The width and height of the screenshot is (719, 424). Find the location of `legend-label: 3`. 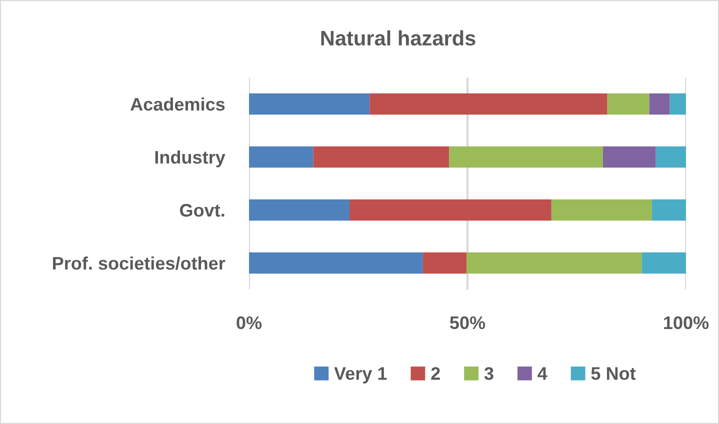

legend-label: 3 is located at coordinates (489, 373).